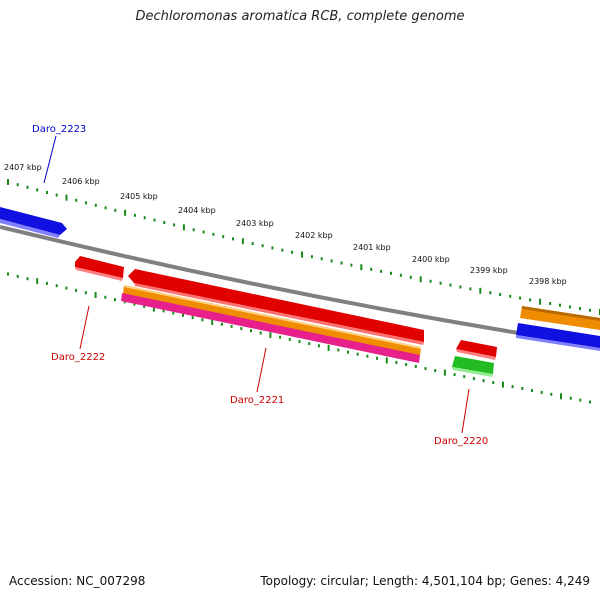 This screenshot has width=600, height=600. Describe the element at coordinates (255, 223) in the screenshot. I see `tick-label: 2403 kbp` at that location.